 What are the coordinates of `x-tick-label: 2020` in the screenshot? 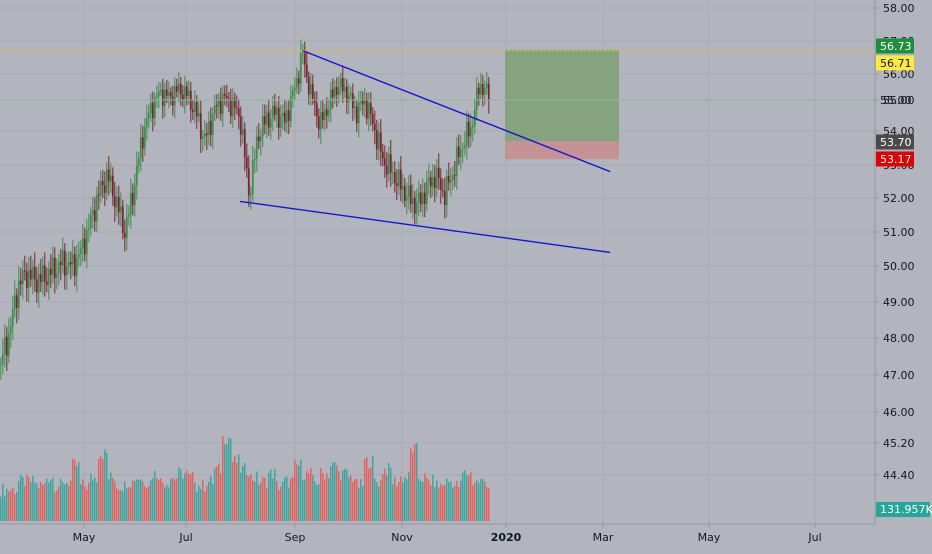 It's located at (506, 537).